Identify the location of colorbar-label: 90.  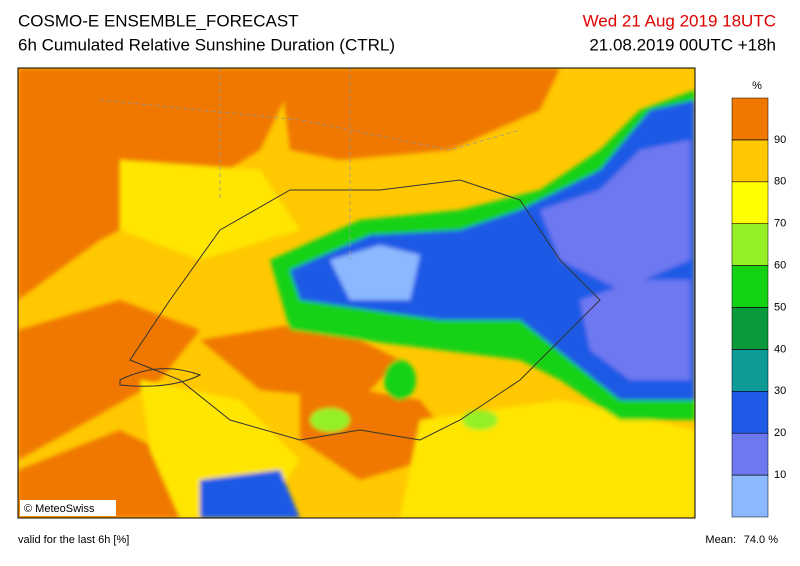
(780, 140).